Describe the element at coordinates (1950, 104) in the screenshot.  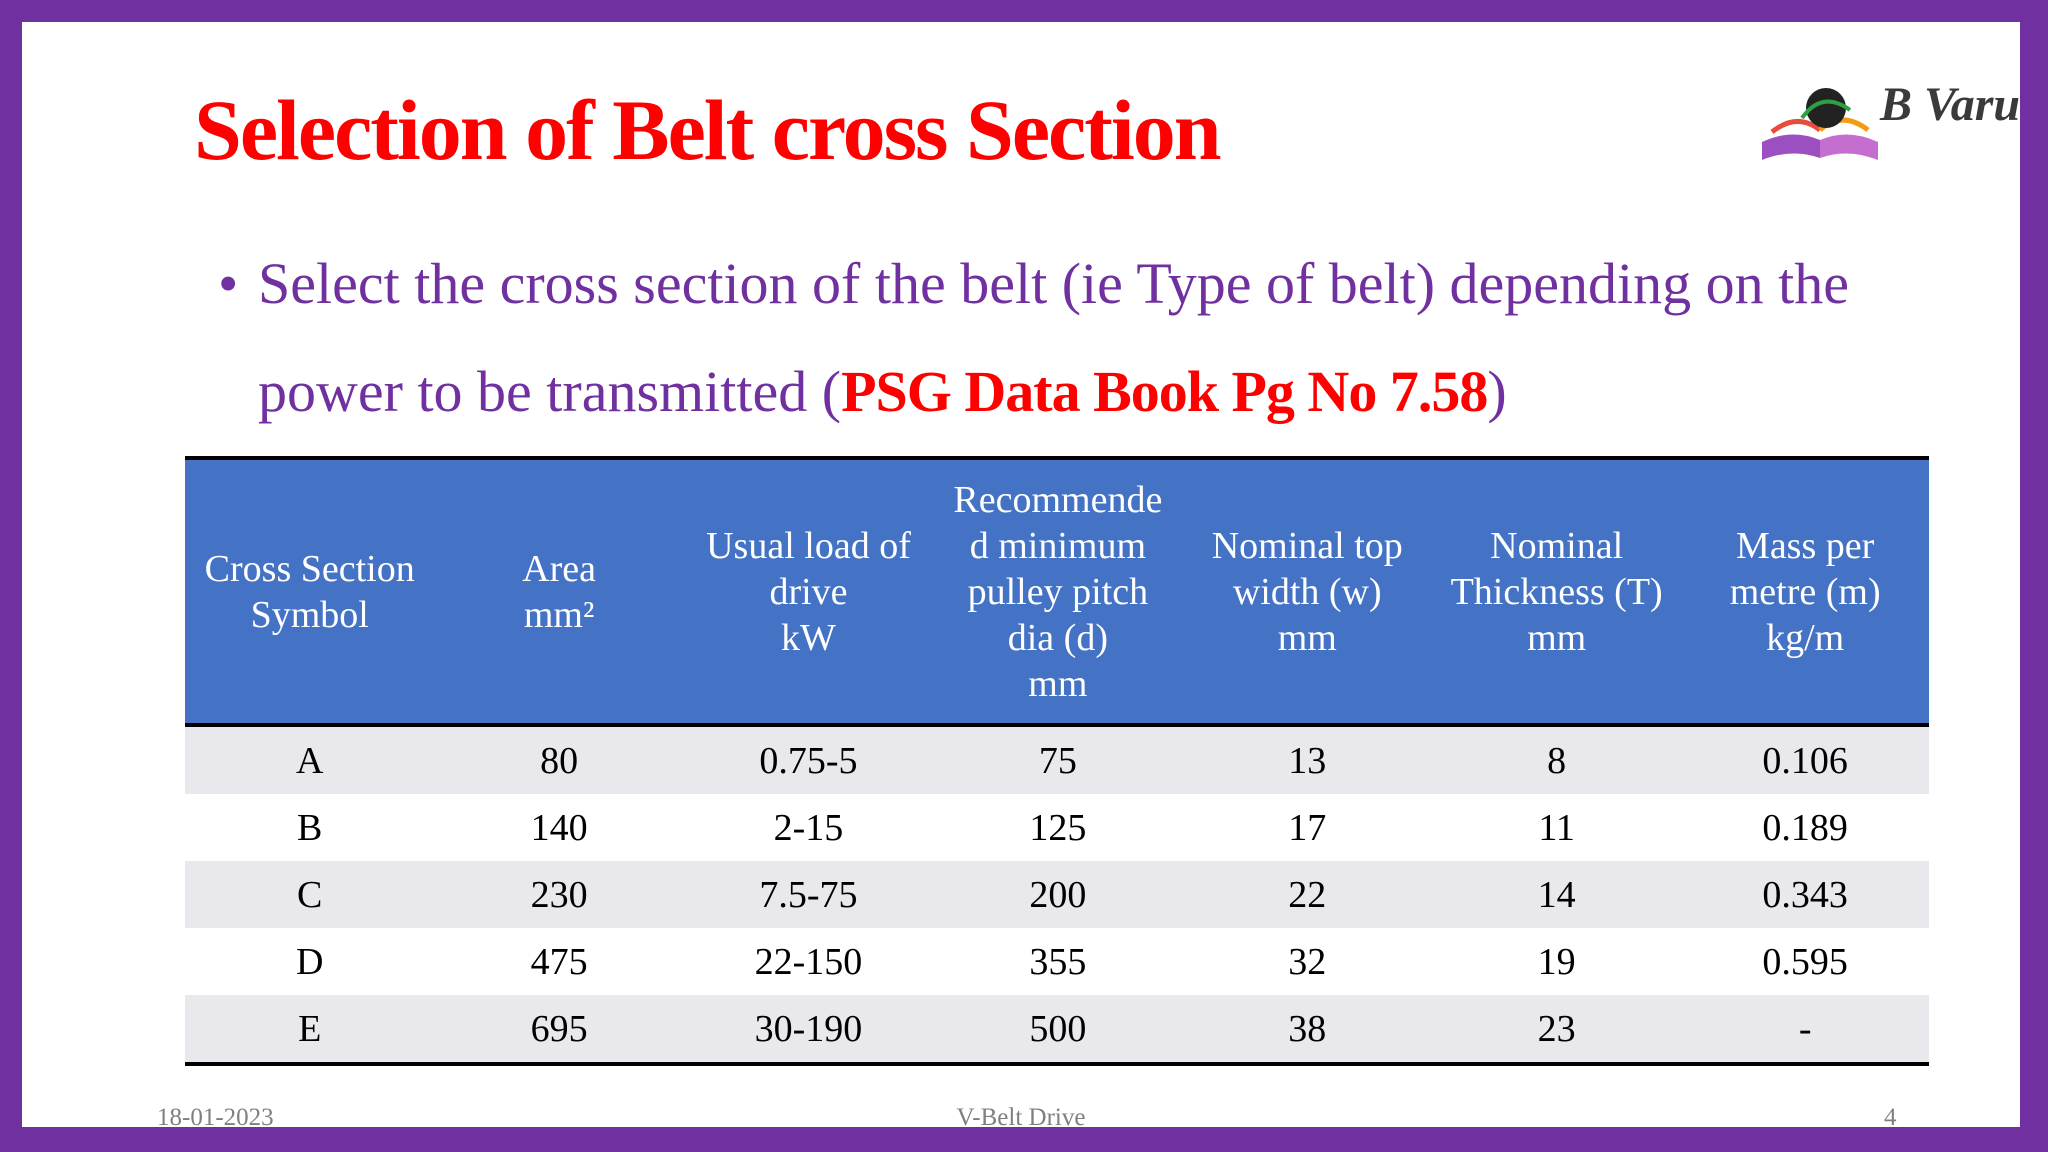
I see `logo-text: B Varu` at that location.